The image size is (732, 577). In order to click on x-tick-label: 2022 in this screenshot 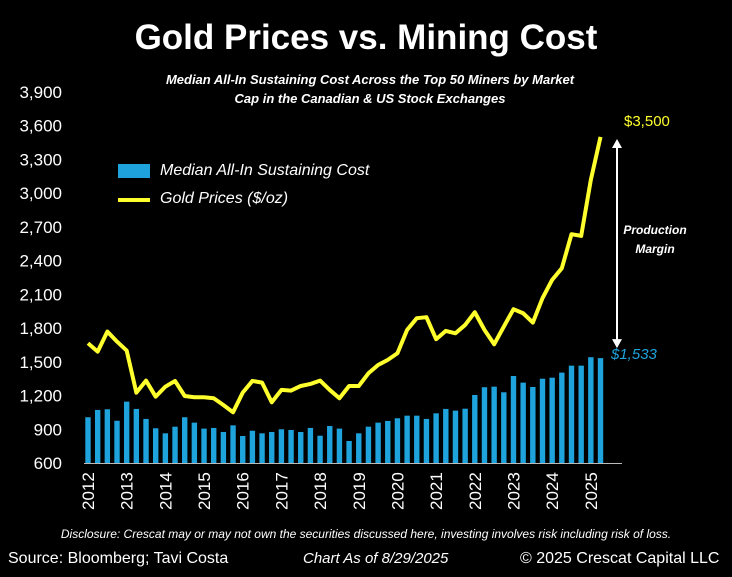, I will do `click(475, 491)`.